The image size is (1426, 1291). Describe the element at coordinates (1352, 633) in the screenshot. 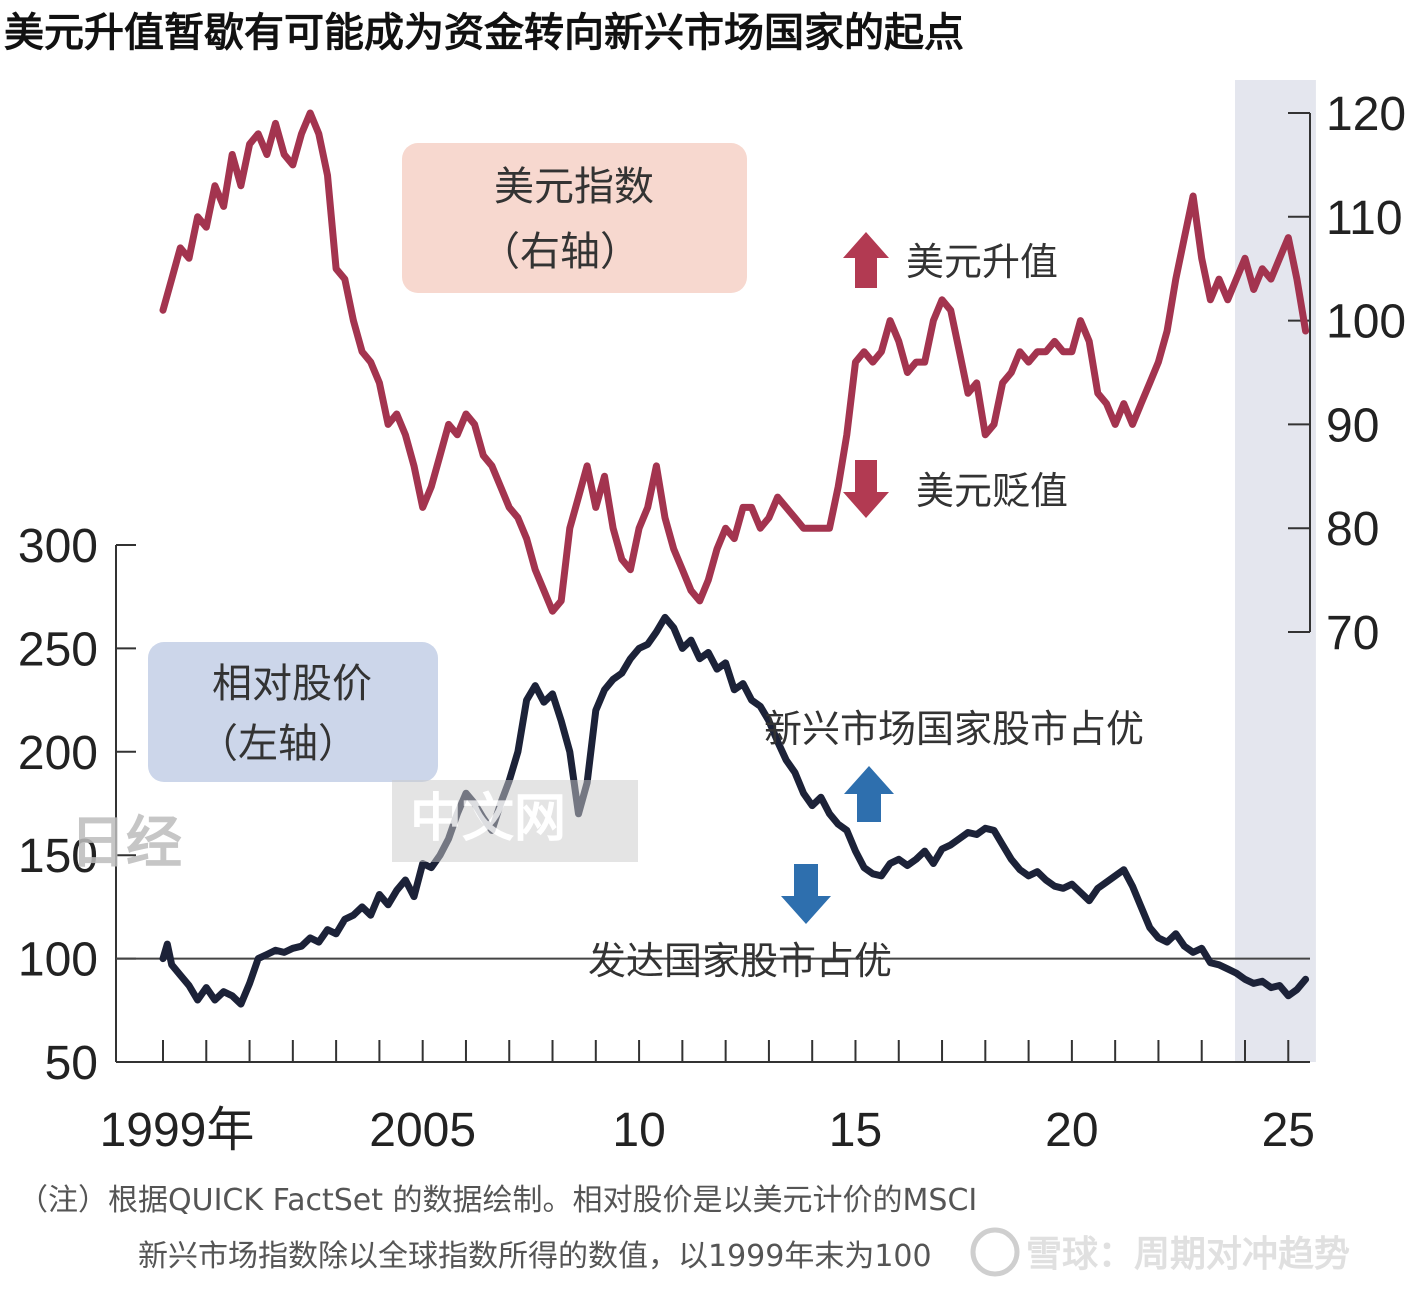

I see `right-axis-tick-label: 70` at that location.